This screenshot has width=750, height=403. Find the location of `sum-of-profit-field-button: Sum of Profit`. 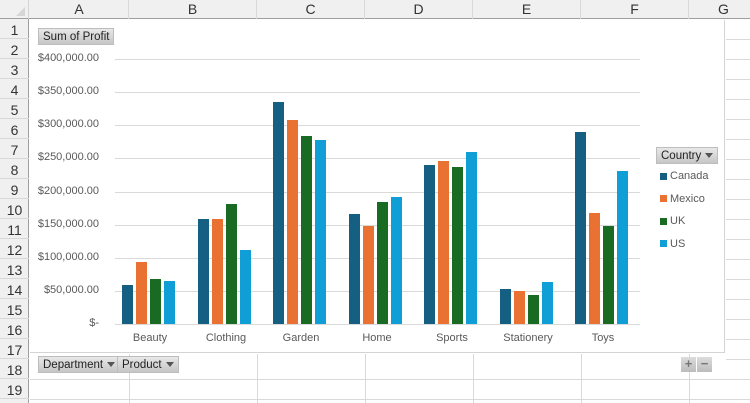

sum-of-profit-field-button: Sum of Profit is located at coordinates (76, 36).